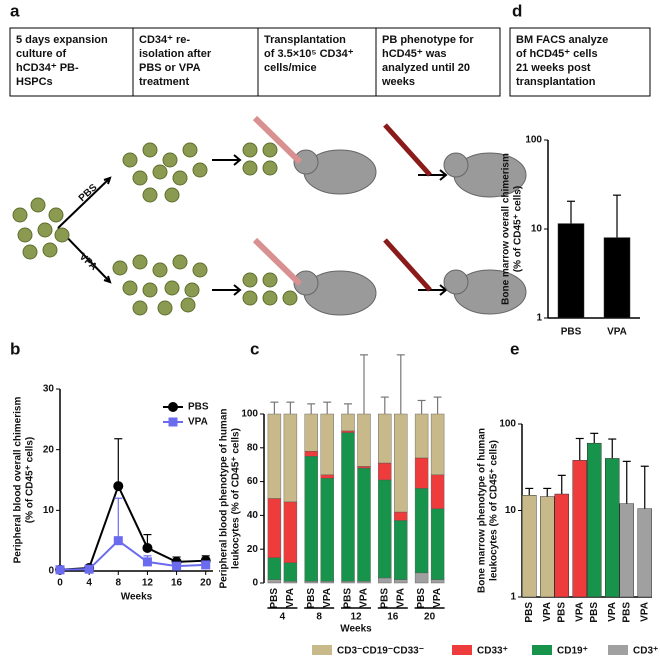 This screenshot has height=660, width=660. I want to click on y-axis-label: Bone marrow phenotype of human, so click(482, 510).